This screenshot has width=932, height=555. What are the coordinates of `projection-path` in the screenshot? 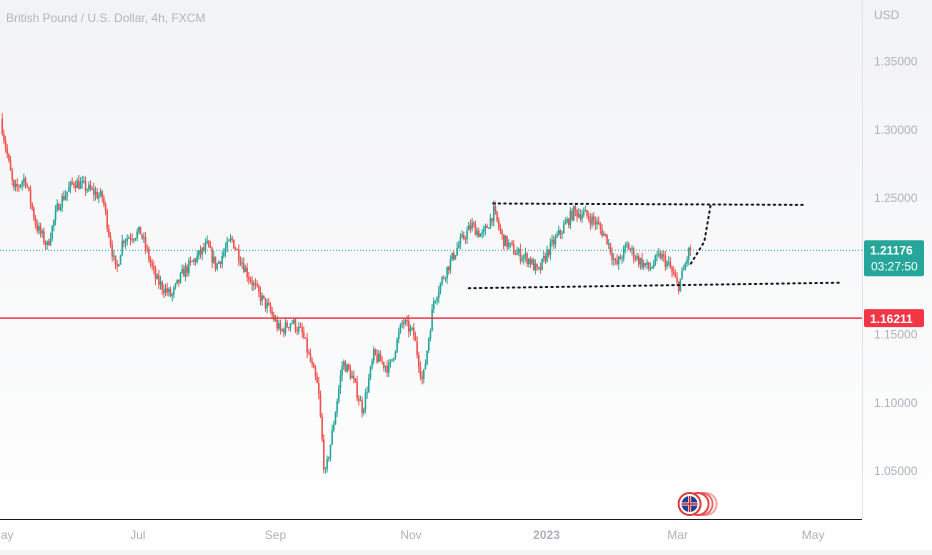 It's located at (700, 233).